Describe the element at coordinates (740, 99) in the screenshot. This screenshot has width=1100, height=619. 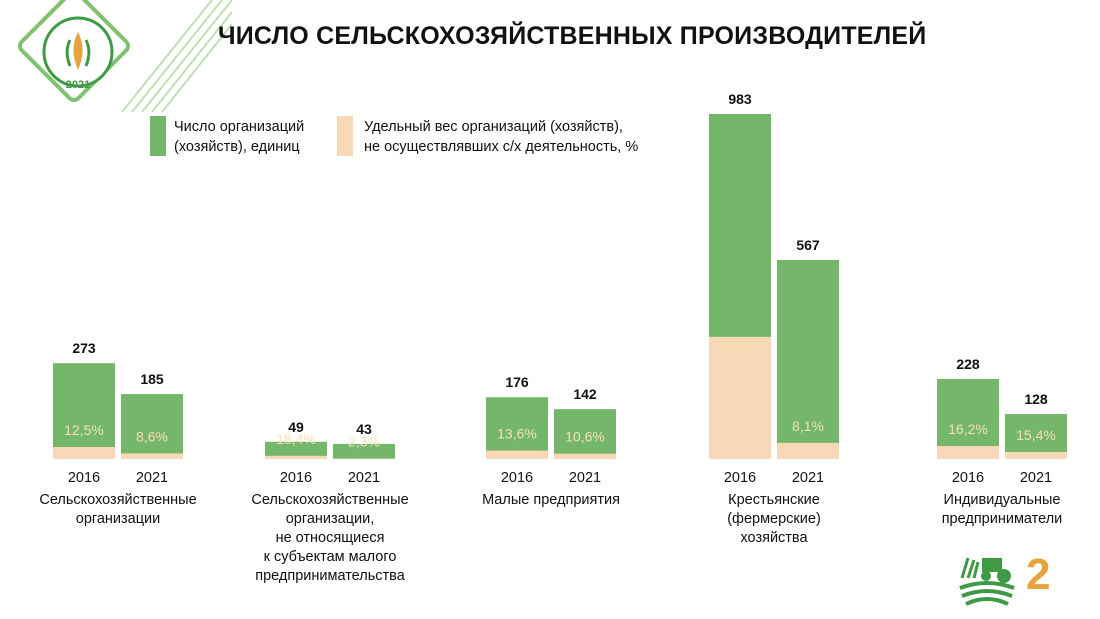
I see `value-label-3-0: 983` at that location.